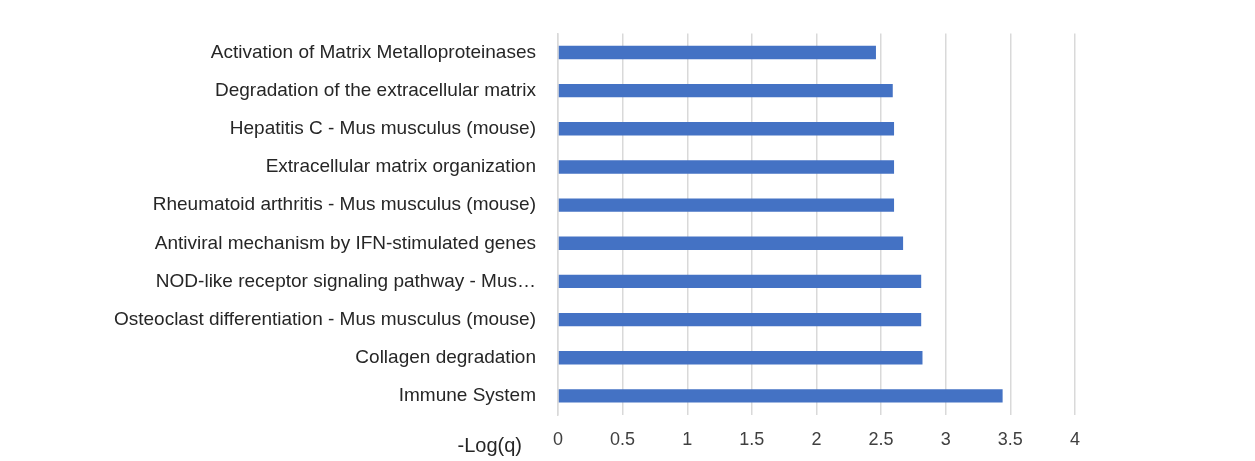 The height and width of the screenshot is (461, 1255). What do you see at coordinates (345, 242) in the screenshot?
I see `y-tick-label: Antiviral mechanism by IFN-stimulated genes` at bounding box center [345, 242].